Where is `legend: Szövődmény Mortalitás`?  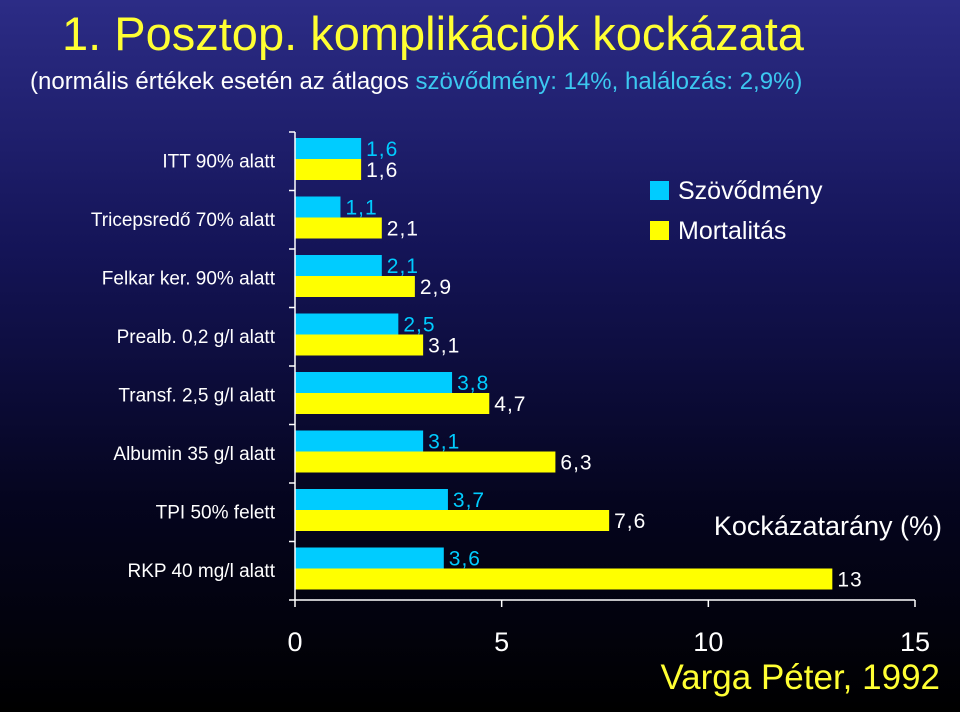 legend: Szövődmény Mortalitás is located at coordinates (736, 211).